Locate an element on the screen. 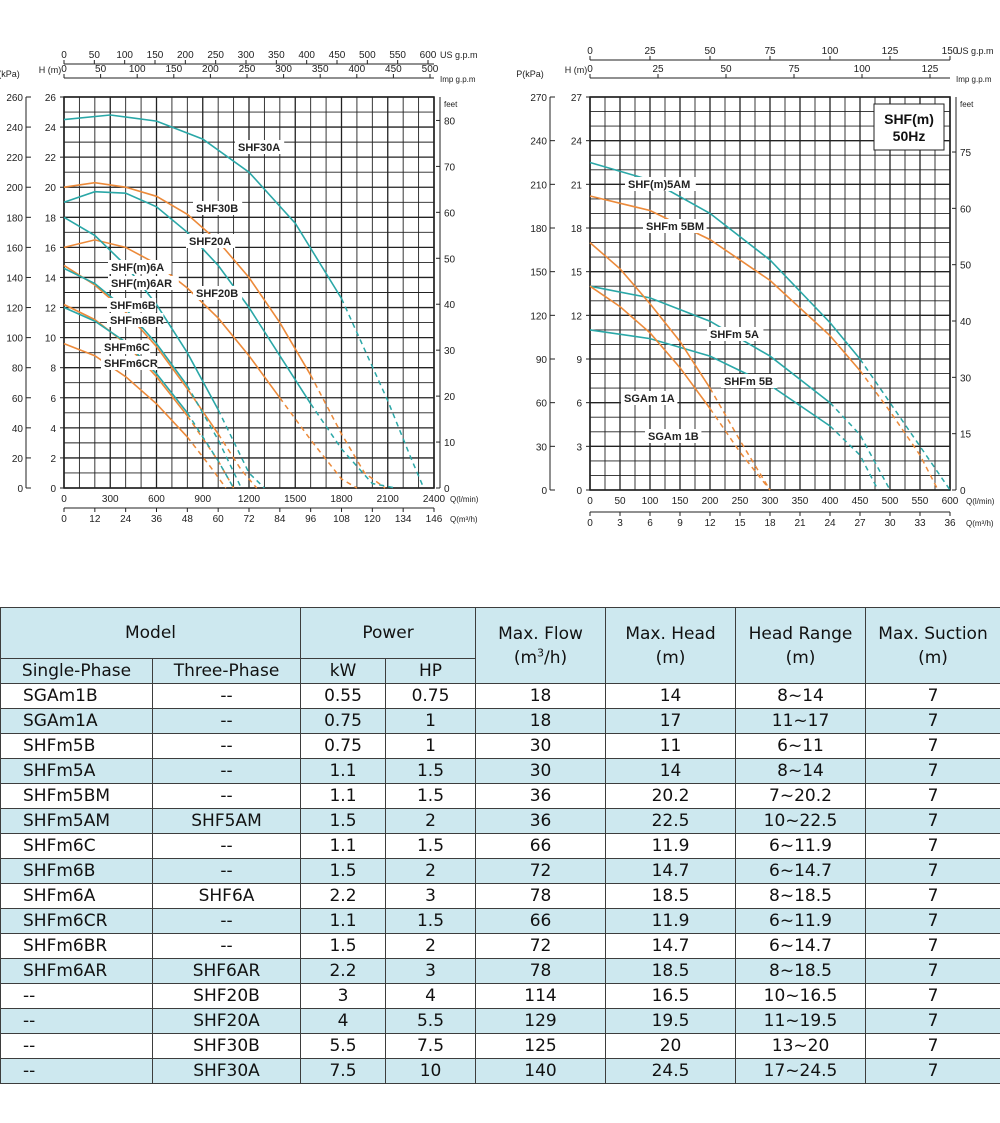  table-row: SHFm6C -- 1.1 1.5 66 11.9 6~11.9 7 is located at coordinates (500, 846).